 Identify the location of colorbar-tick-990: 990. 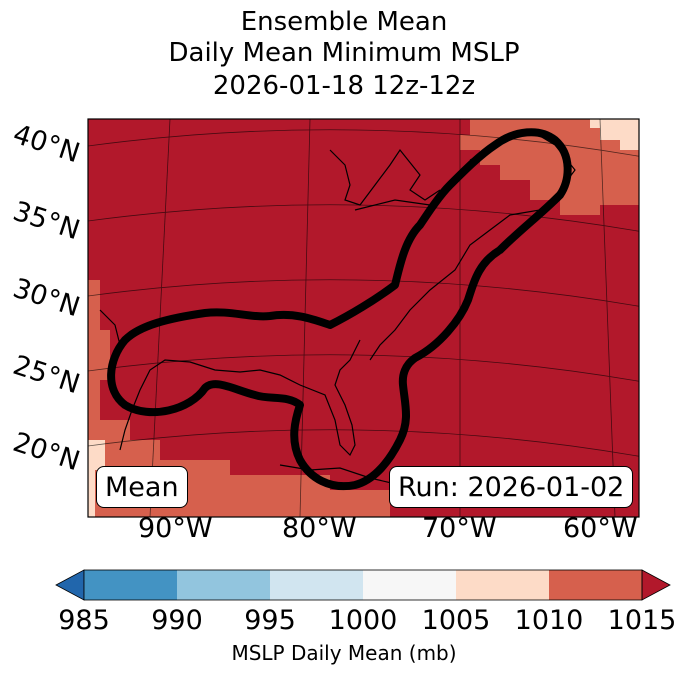
(177, 620).